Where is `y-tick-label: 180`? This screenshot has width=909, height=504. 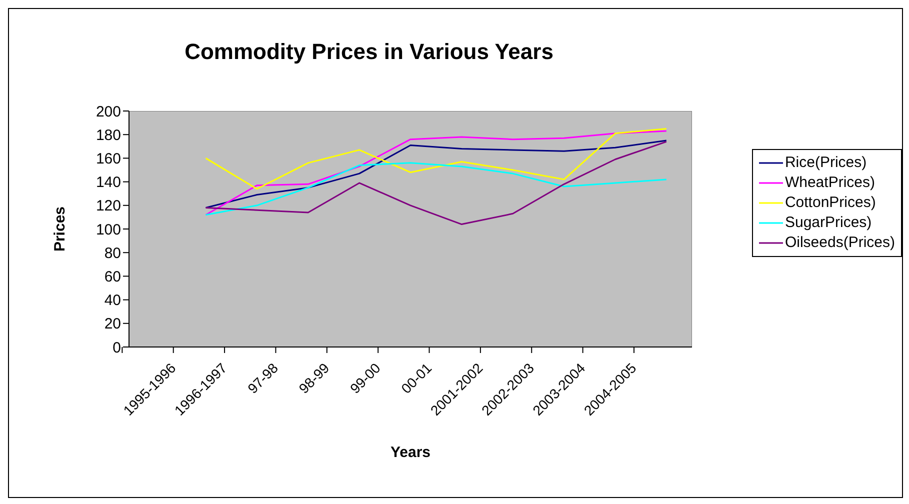 y-tick-label: 180 is located at coordinates (108, 135).